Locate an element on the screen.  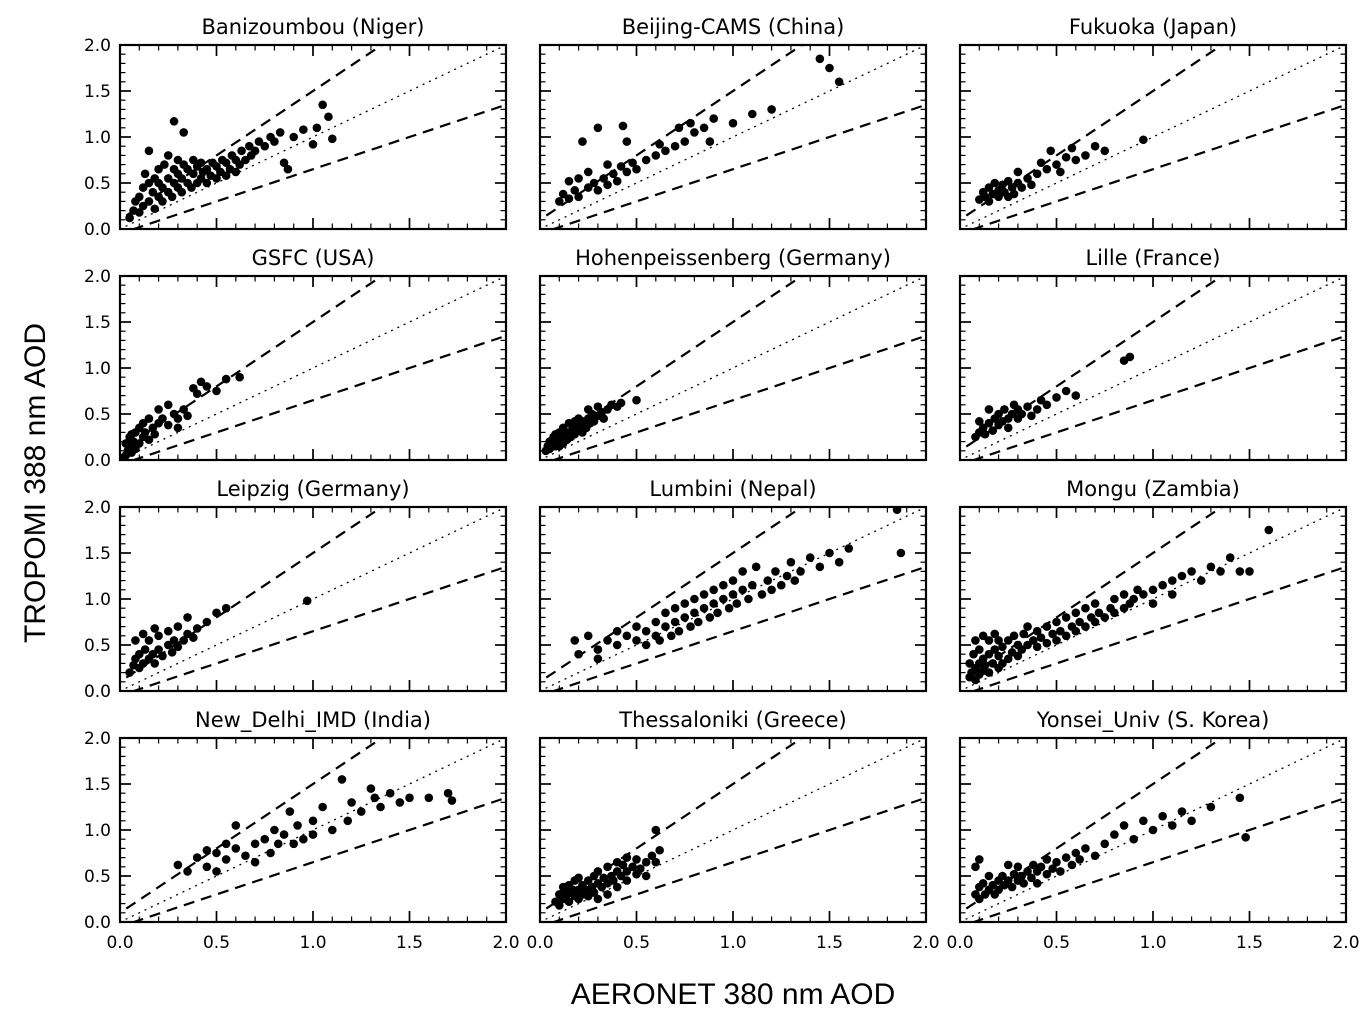
x-tick-label: 1.0 is located at coordinates (312, 943).